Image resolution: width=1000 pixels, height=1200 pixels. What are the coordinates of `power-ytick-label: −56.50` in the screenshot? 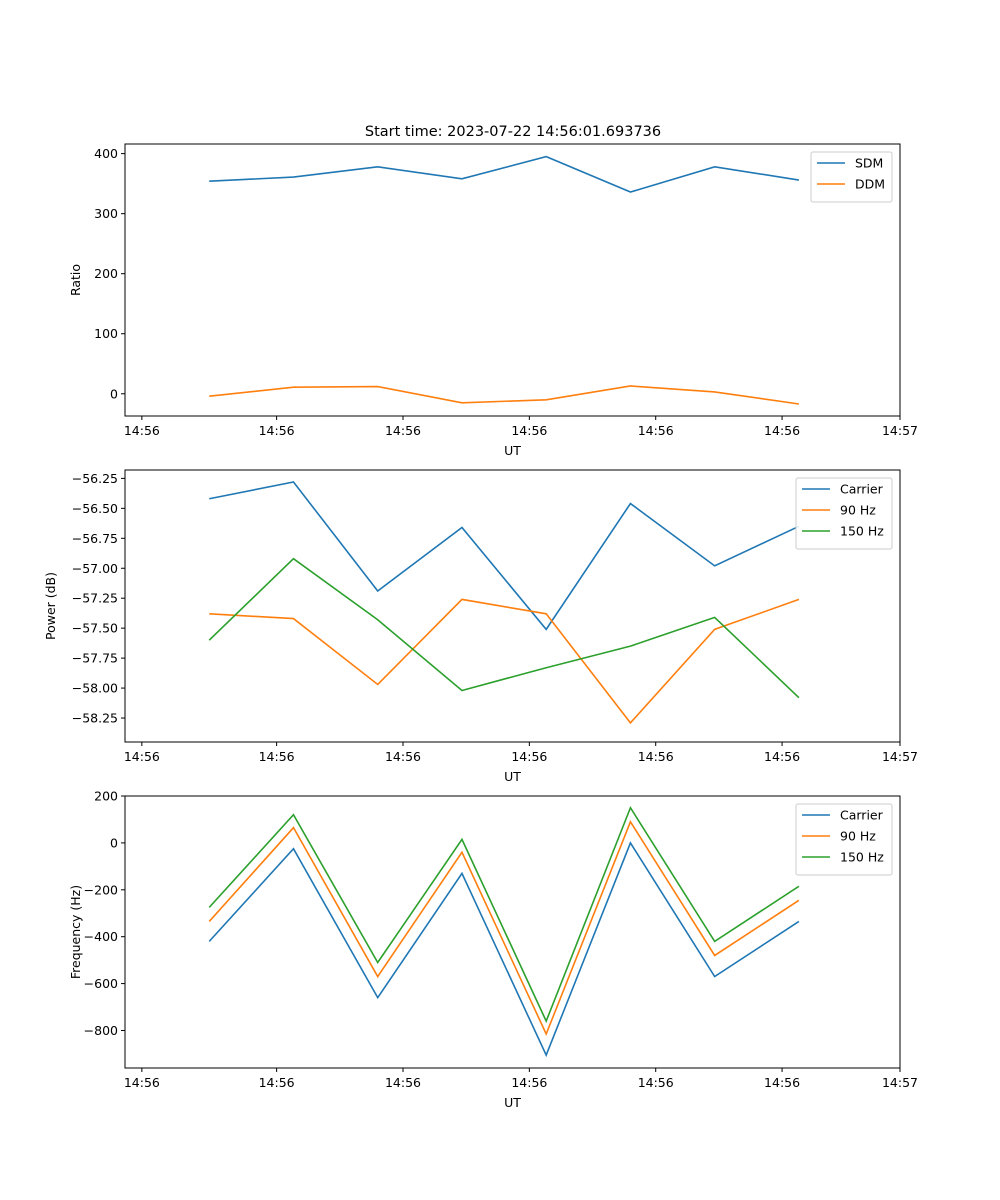 It's located at (95, 508).